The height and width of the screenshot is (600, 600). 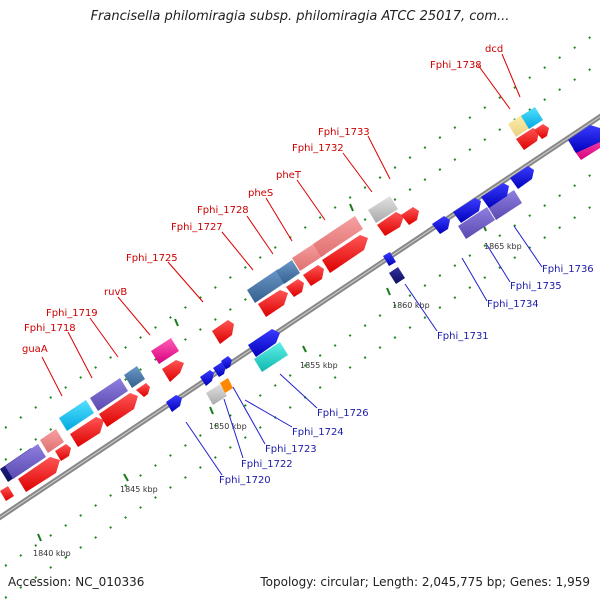 What do you see at coordinates (35, 349) in the screenshot?
I see `gene-label: guaA` at bounding box center [35, 349].